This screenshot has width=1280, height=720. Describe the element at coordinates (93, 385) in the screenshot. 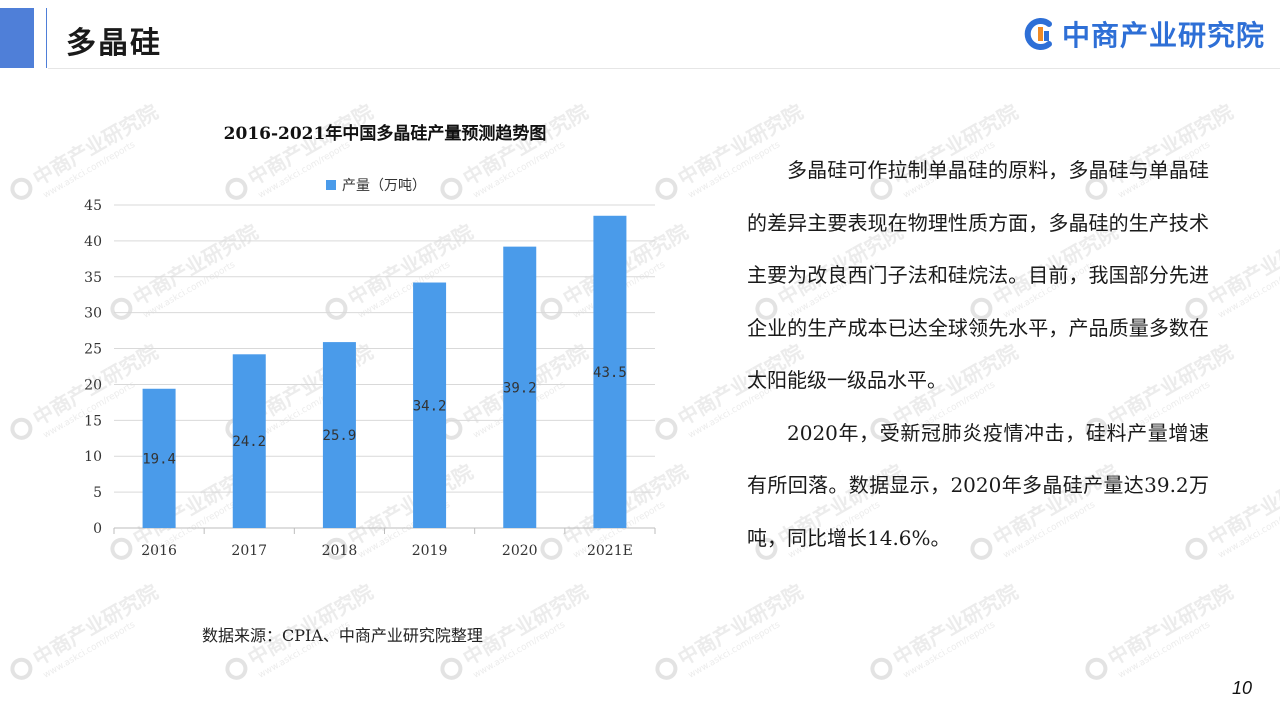

I see `y-tick-label: 20` at that location.